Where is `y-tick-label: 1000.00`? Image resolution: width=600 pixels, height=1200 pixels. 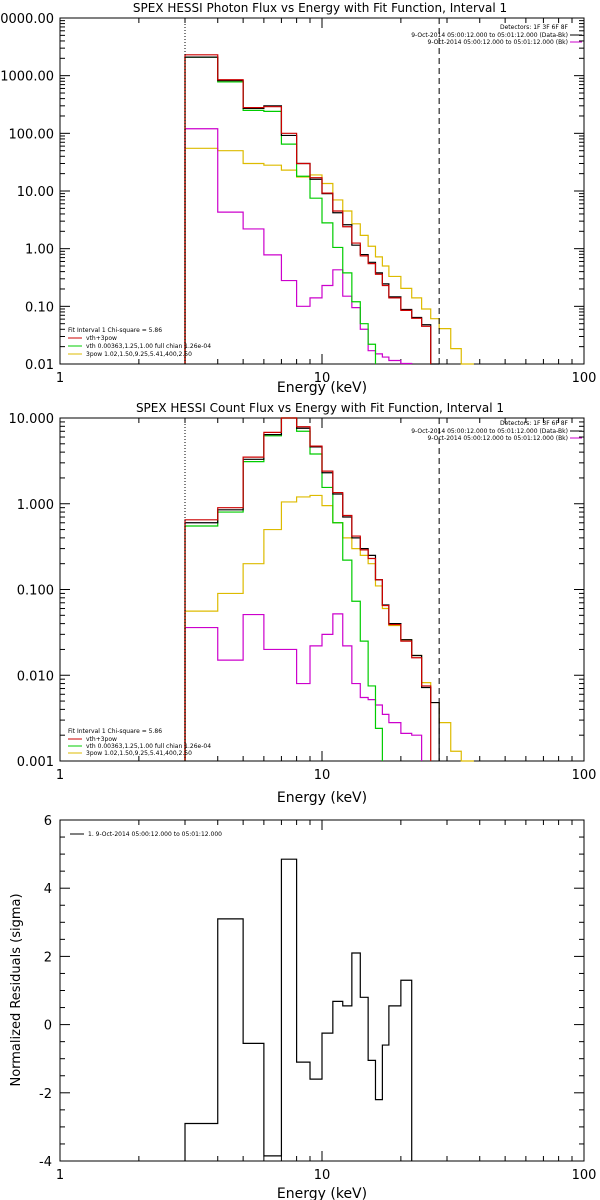 y-tick-label: 1000.00 is located at coordinates (27, 77).